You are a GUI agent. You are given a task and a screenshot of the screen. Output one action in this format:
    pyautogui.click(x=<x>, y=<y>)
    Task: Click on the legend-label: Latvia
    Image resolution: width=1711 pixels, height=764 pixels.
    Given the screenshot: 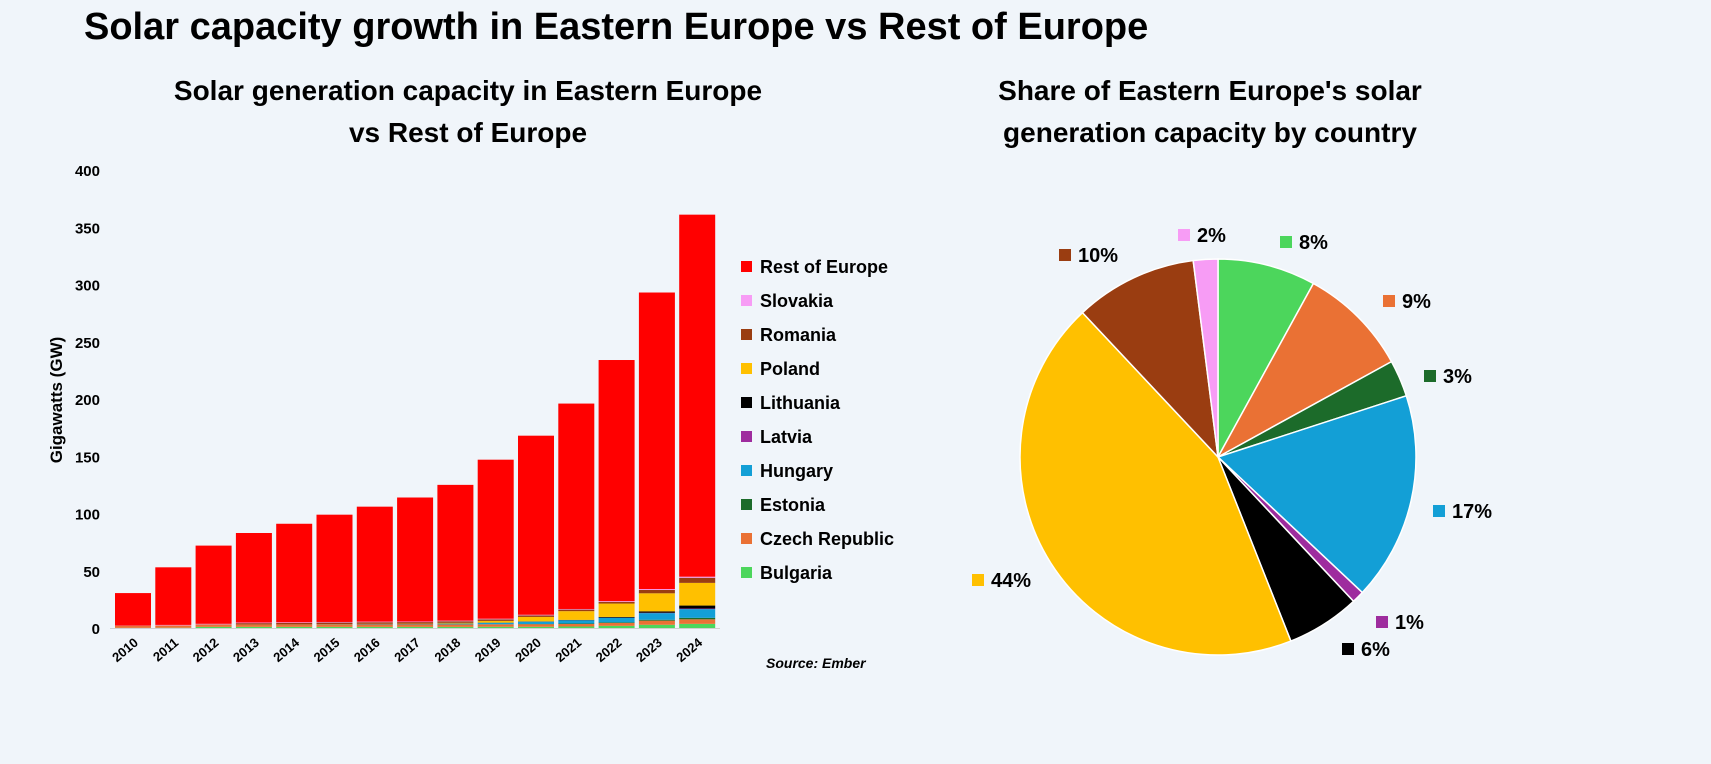 What is the action you would take?
    pyautogui.click(x=786, y=437)
    